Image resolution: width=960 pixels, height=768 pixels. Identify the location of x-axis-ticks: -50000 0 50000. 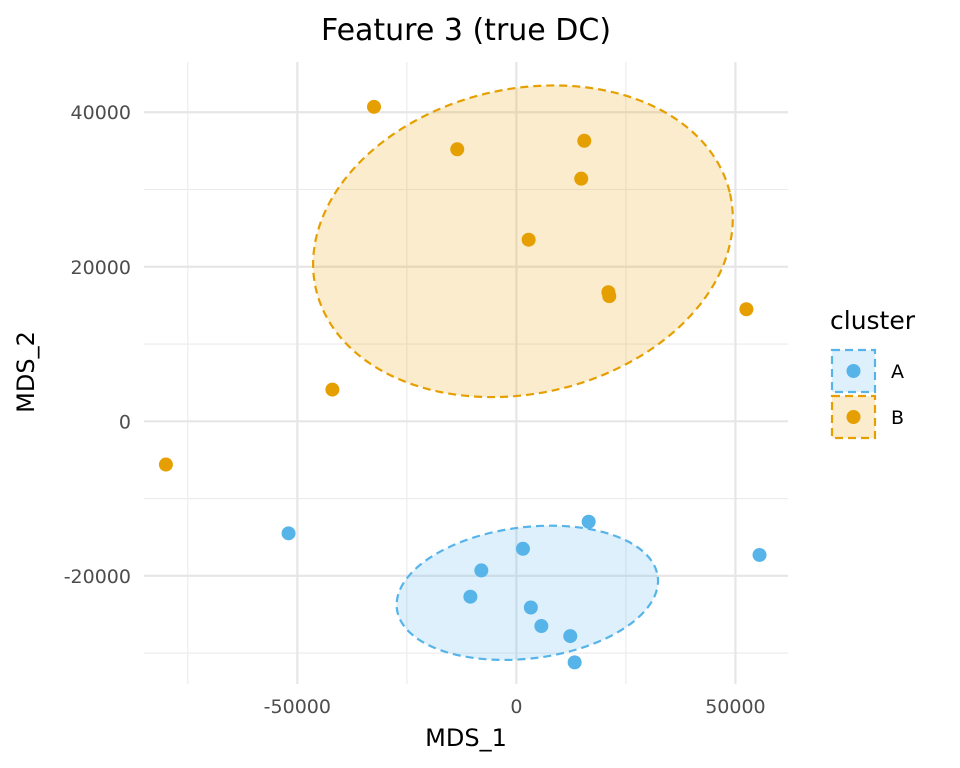
(515, 707).